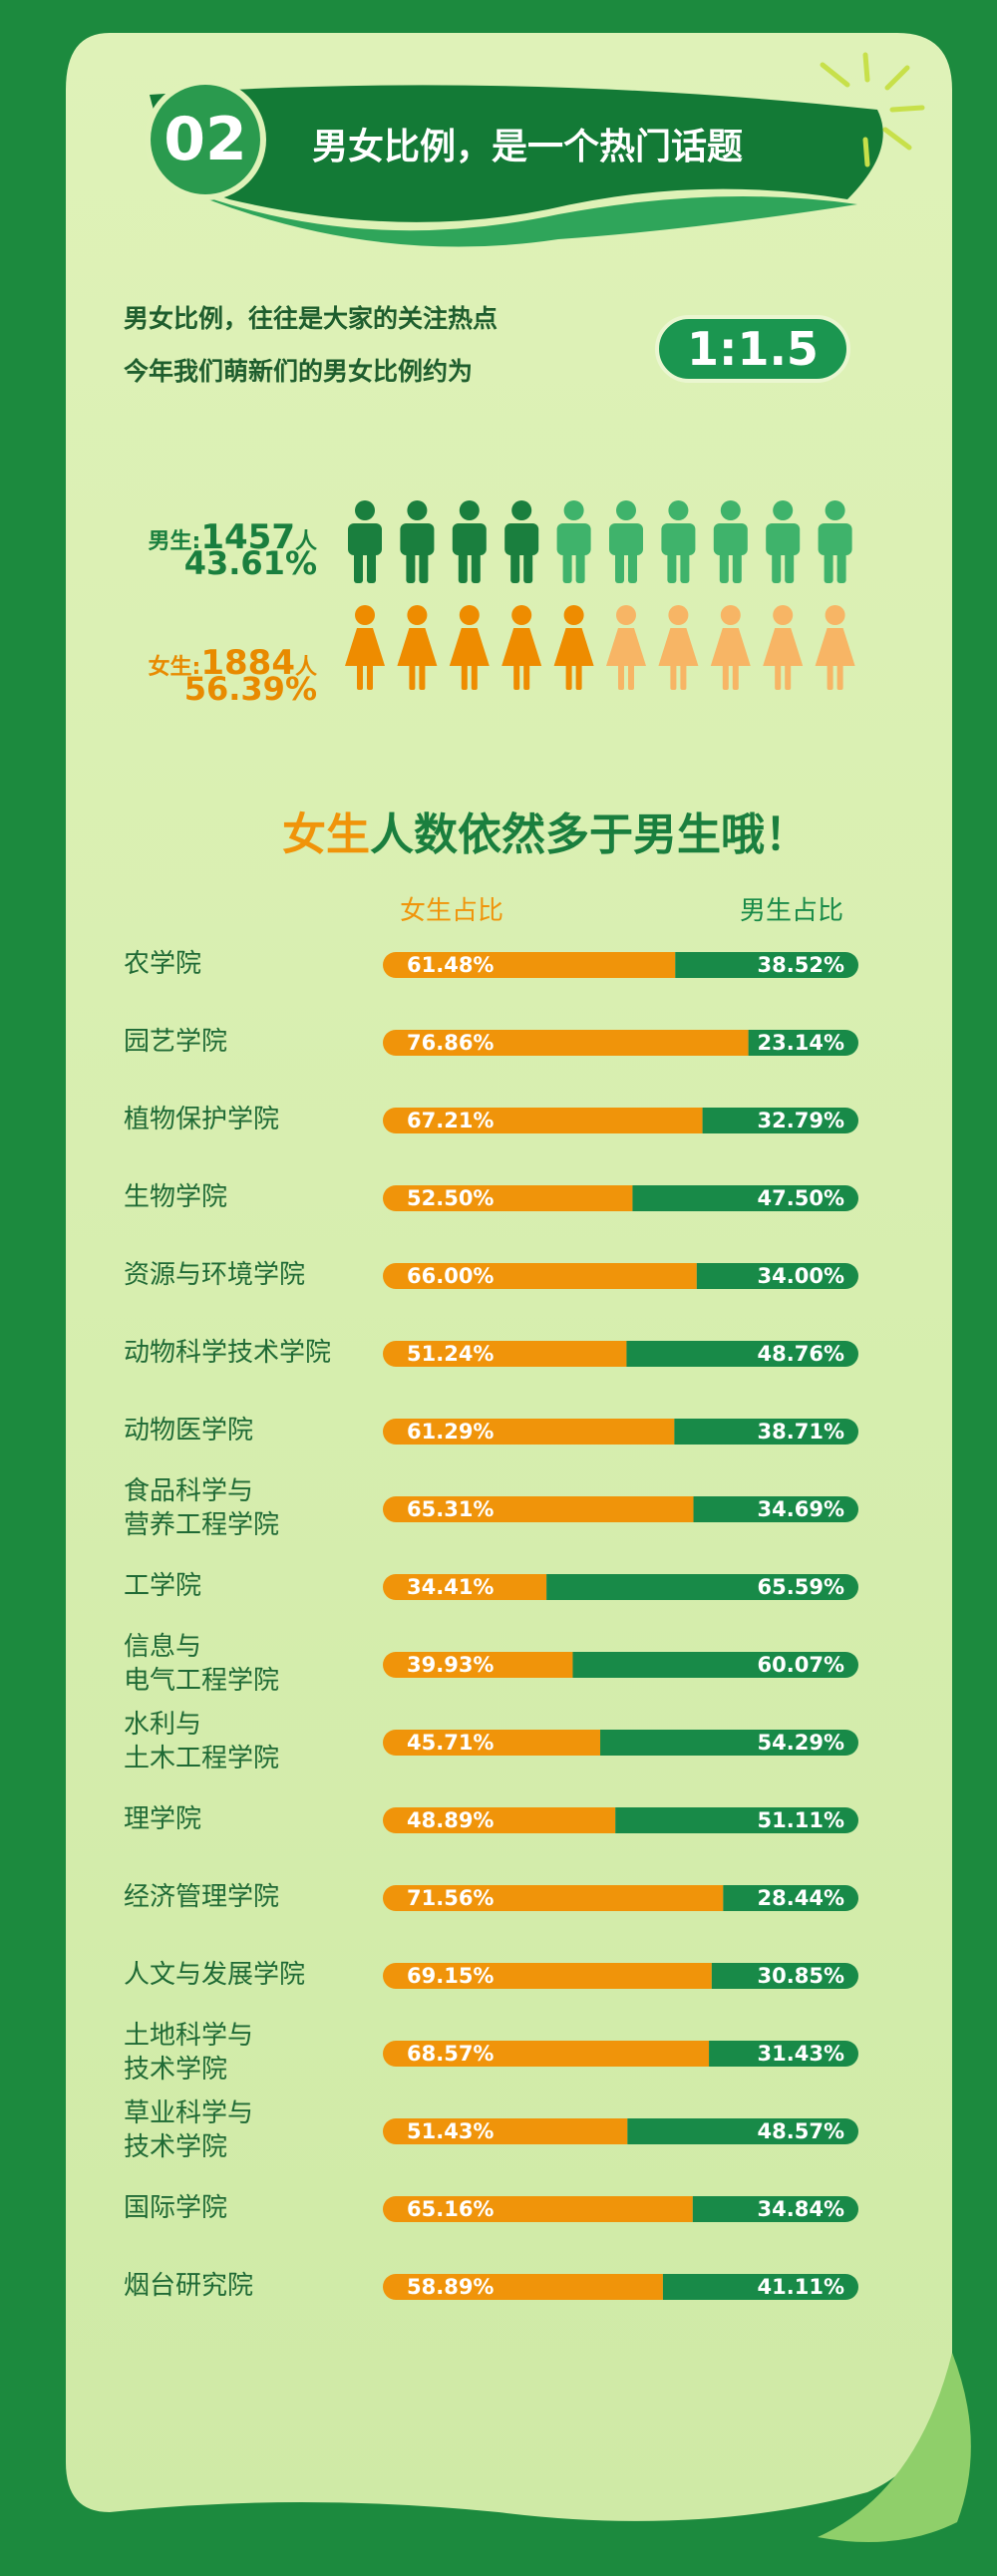 The image size is (997, 2576). I want to click on legend-label: 女生占比, so click(451, 911).